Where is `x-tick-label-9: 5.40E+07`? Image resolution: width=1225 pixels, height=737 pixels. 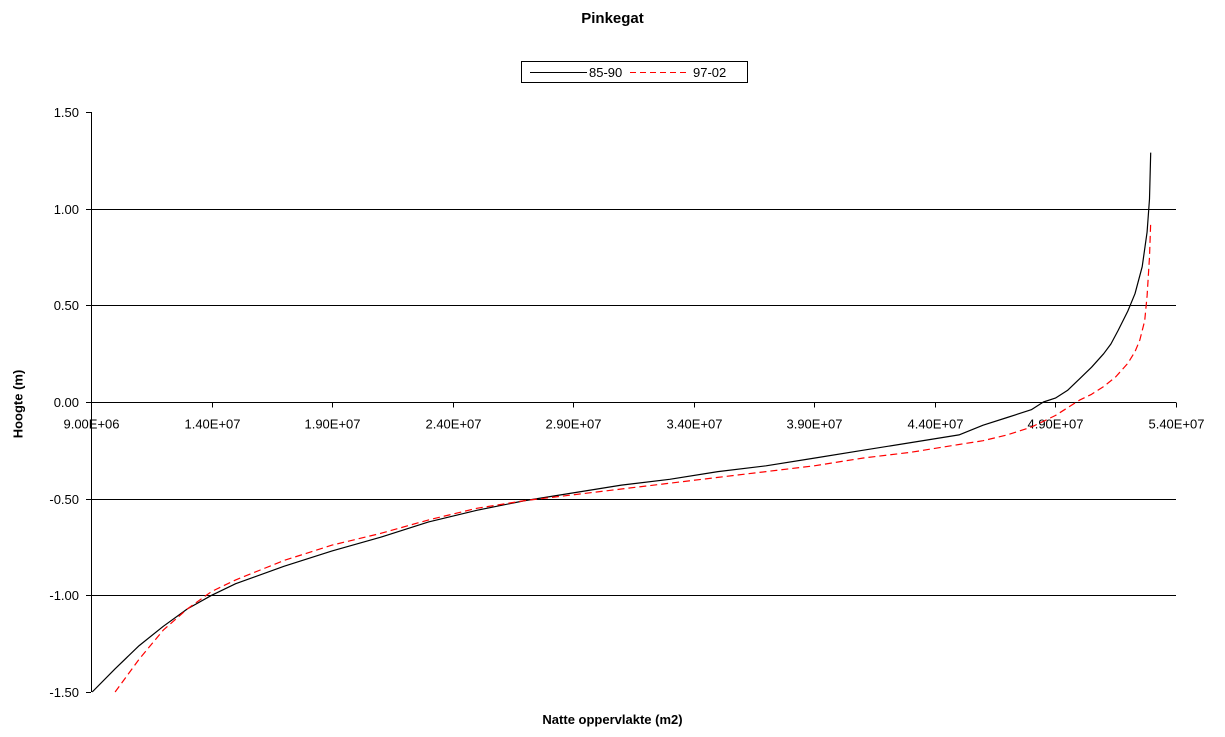 x-tick-label-9: 5.40E+07 is located at coordinates (1176, 424).